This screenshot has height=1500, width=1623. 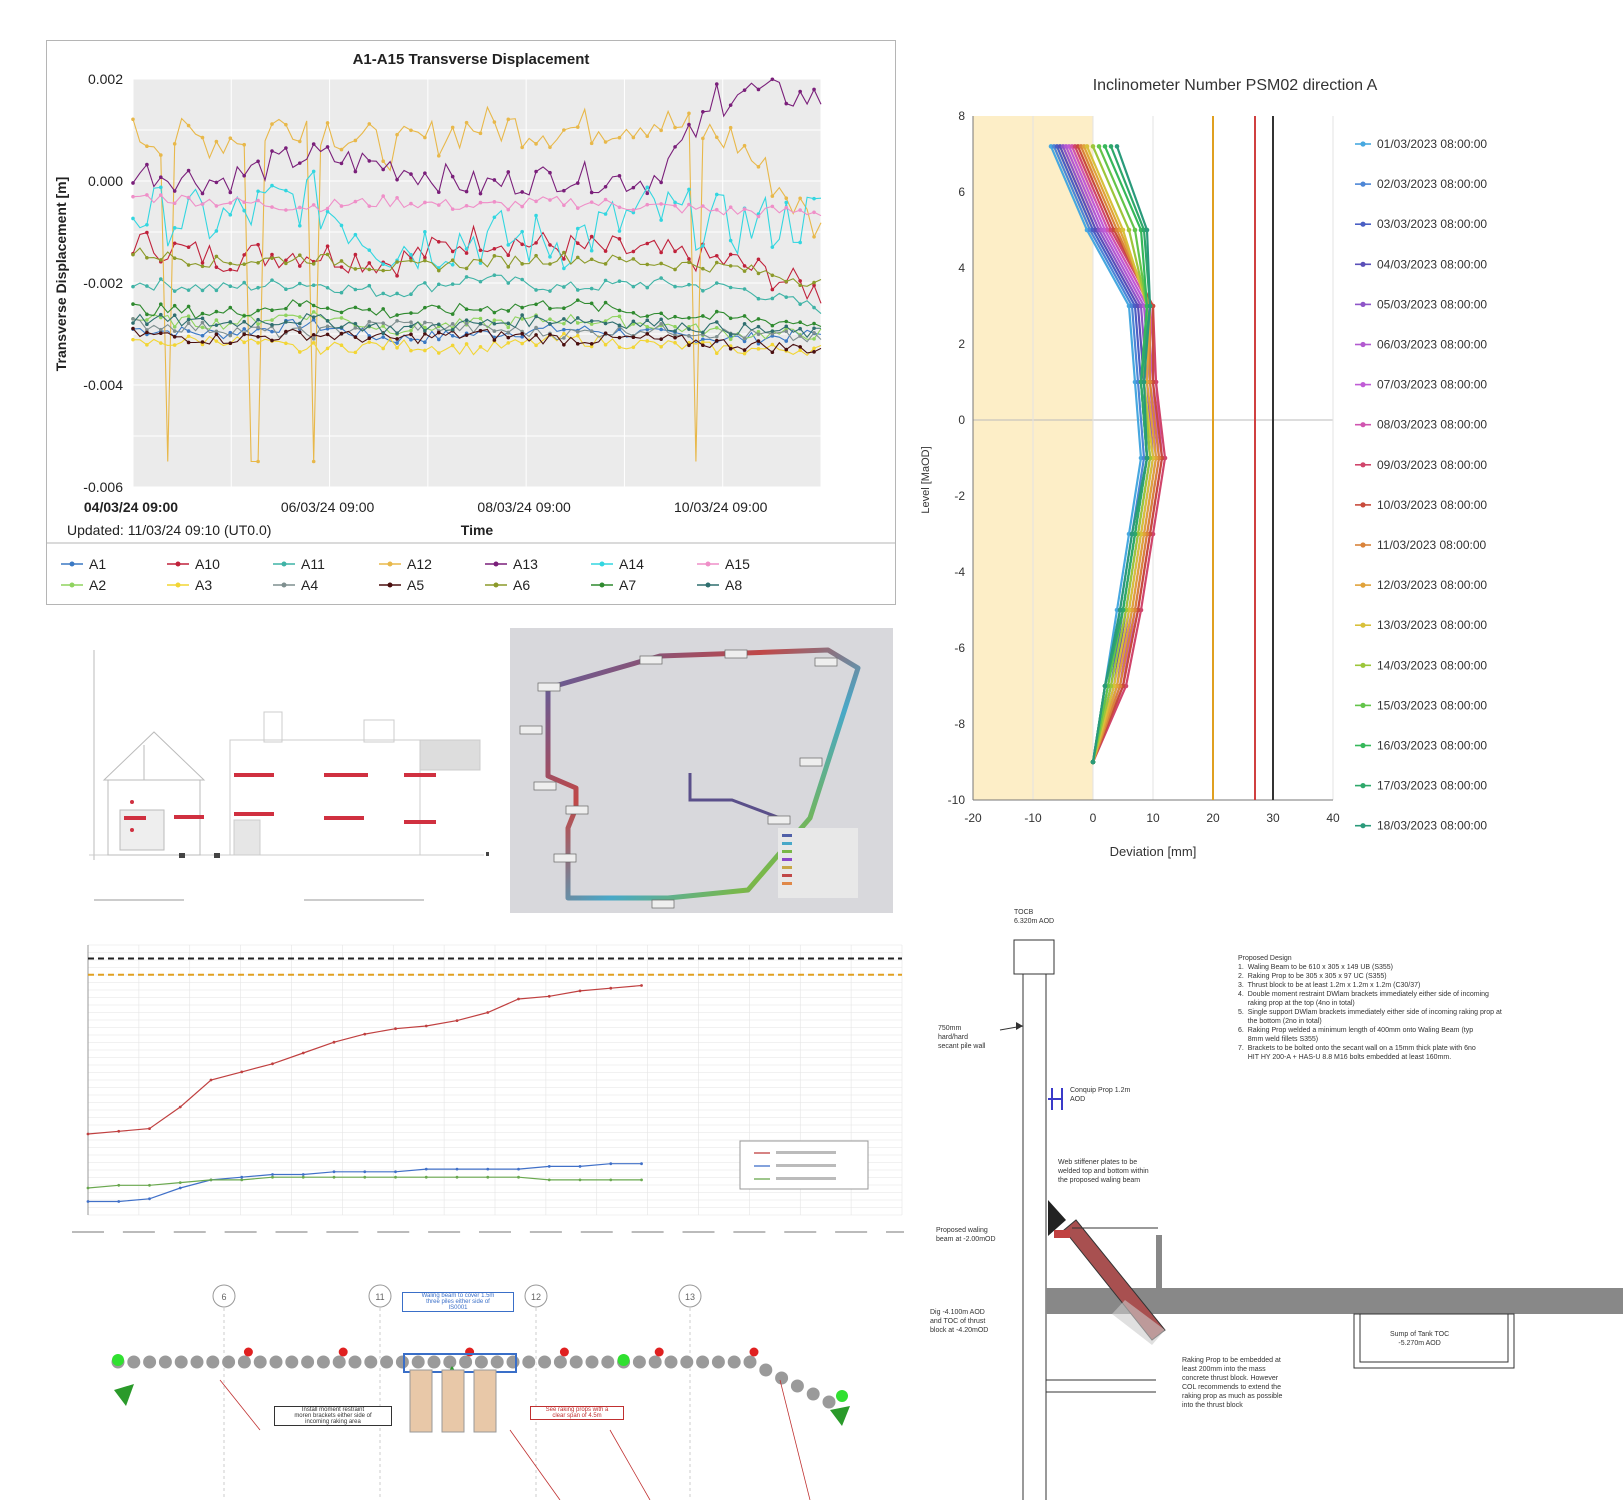 What do you see at coordinates (806, 1165) in the screenshot?
I see `legend-text-bar` at bounding box center [806, 1165].